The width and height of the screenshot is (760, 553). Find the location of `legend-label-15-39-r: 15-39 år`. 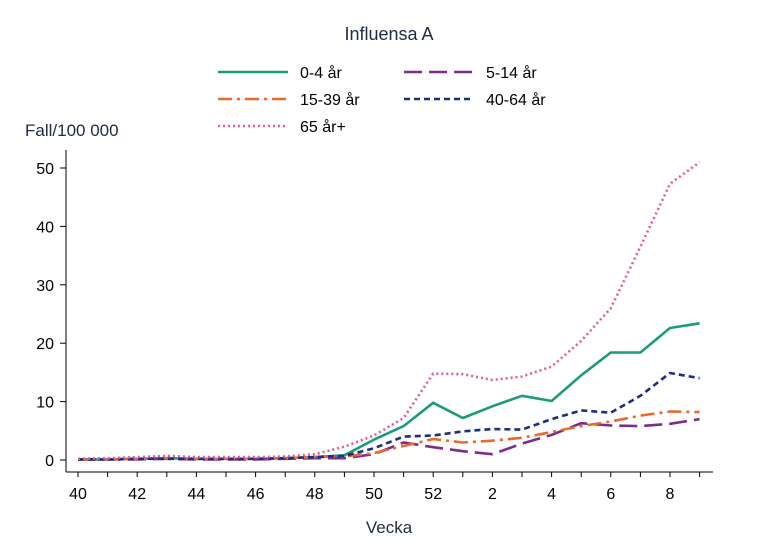

legend-label-15-39-r: 15-39 år is located at coordinates (330, 100).